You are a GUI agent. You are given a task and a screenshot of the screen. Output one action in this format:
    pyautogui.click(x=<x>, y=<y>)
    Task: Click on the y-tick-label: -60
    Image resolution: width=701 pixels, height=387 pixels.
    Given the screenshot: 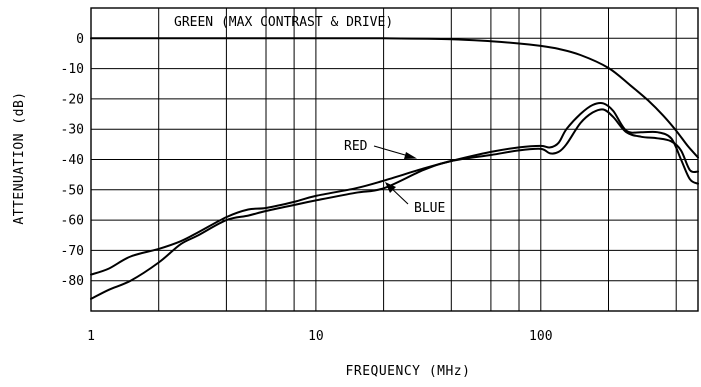 What is the action you would take?
    pyautogui.click(x=72, y=221)
    